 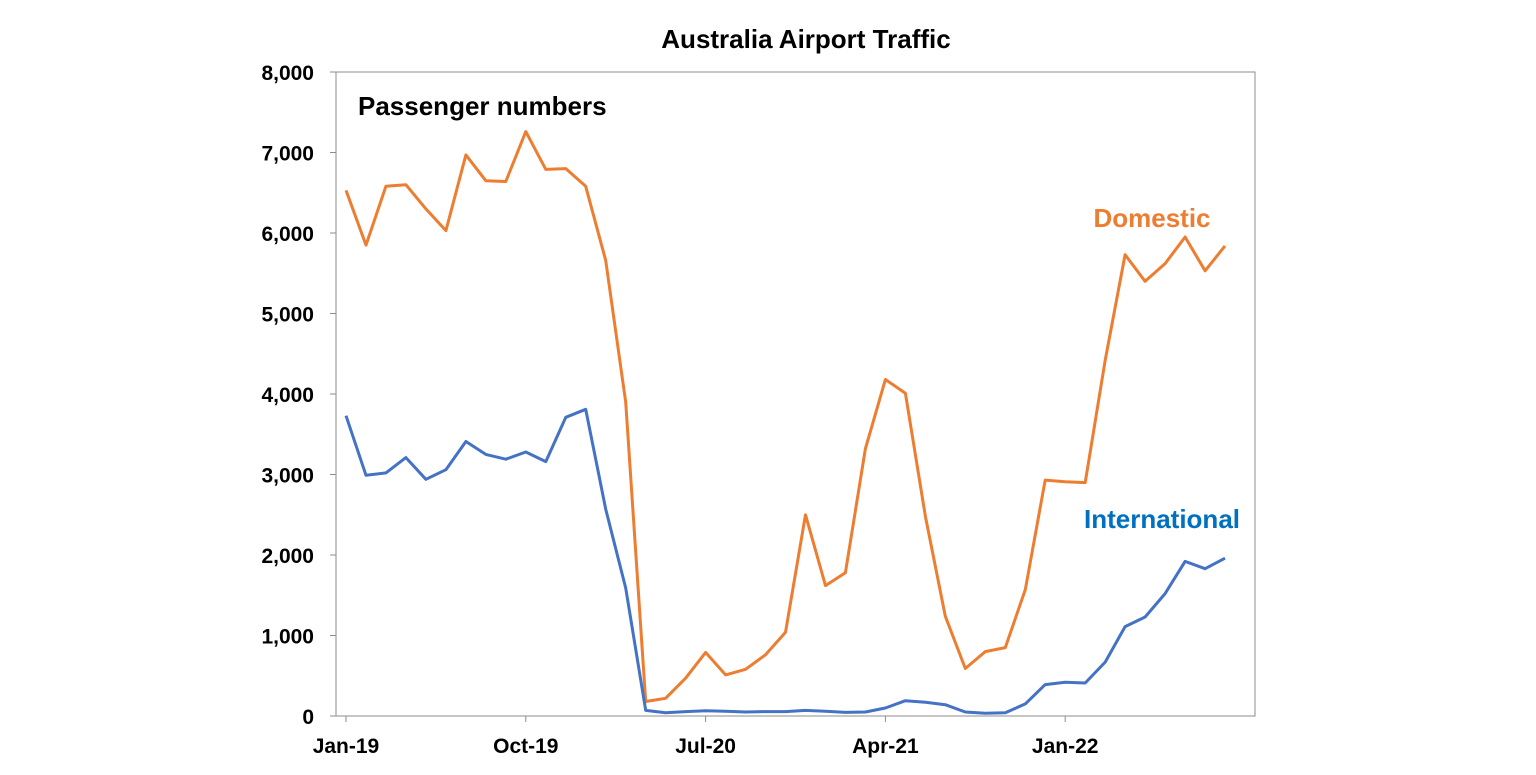 What do you see at coordinates (525, 746) in the screenshot?
I see `x-tick-label: Oct-19` at bounding box center [525, 746].